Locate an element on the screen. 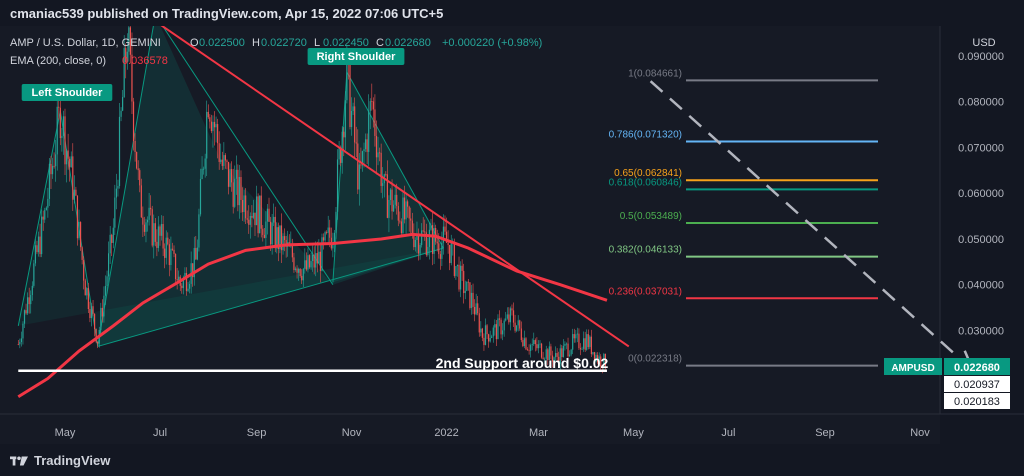 The image size is (1024, 476). legend-ohlc-value: 0.022500 is located at coordinates (222, 43).